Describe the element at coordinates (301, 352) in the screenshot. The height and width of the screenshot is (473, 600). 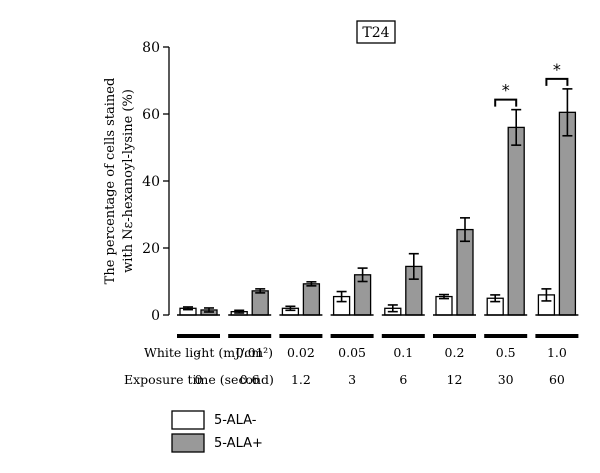
I see `white-light-value: 0.02` at that location.